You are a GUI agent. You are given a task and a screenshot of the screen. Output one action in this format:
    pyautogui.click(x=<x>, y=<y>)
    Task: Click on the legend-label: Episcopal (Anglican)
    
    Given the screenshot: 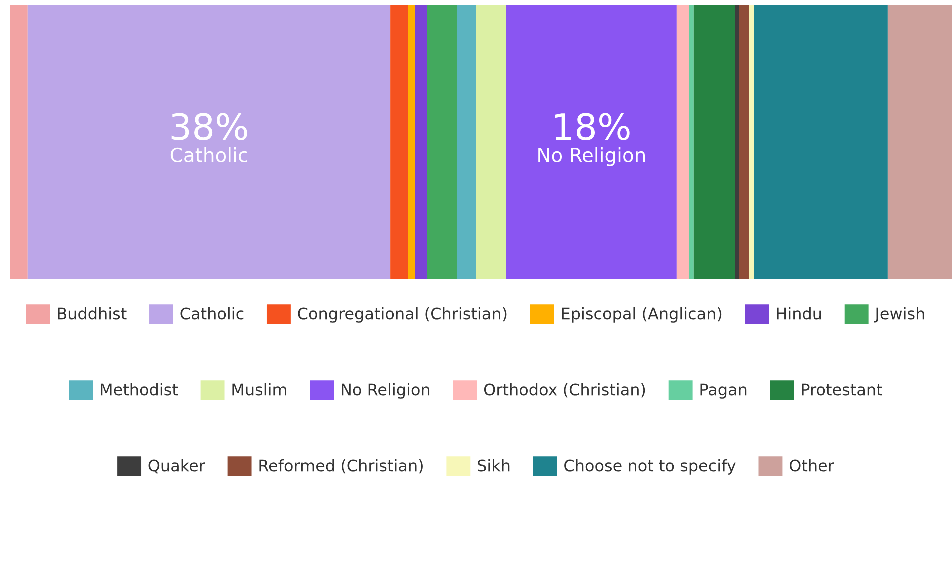 What is the action you would take?
    pyautogui.click(x=642, y=315)
    